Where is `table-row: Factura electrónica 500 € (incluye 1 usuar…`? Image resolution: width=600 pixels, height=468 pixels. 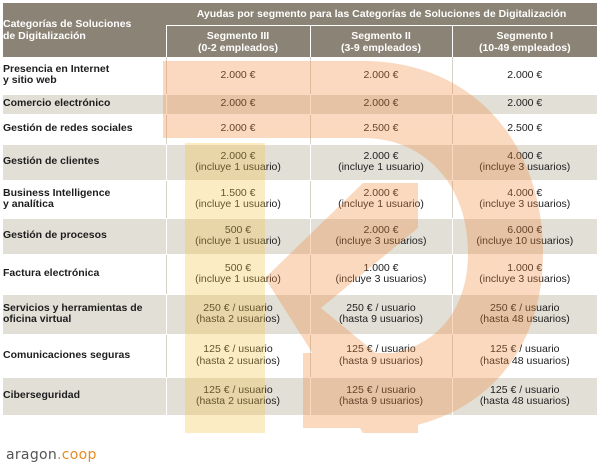
table-row: Factura electrónica 500 € (incluye 1 usuar… is located at coordinates (300, 274).